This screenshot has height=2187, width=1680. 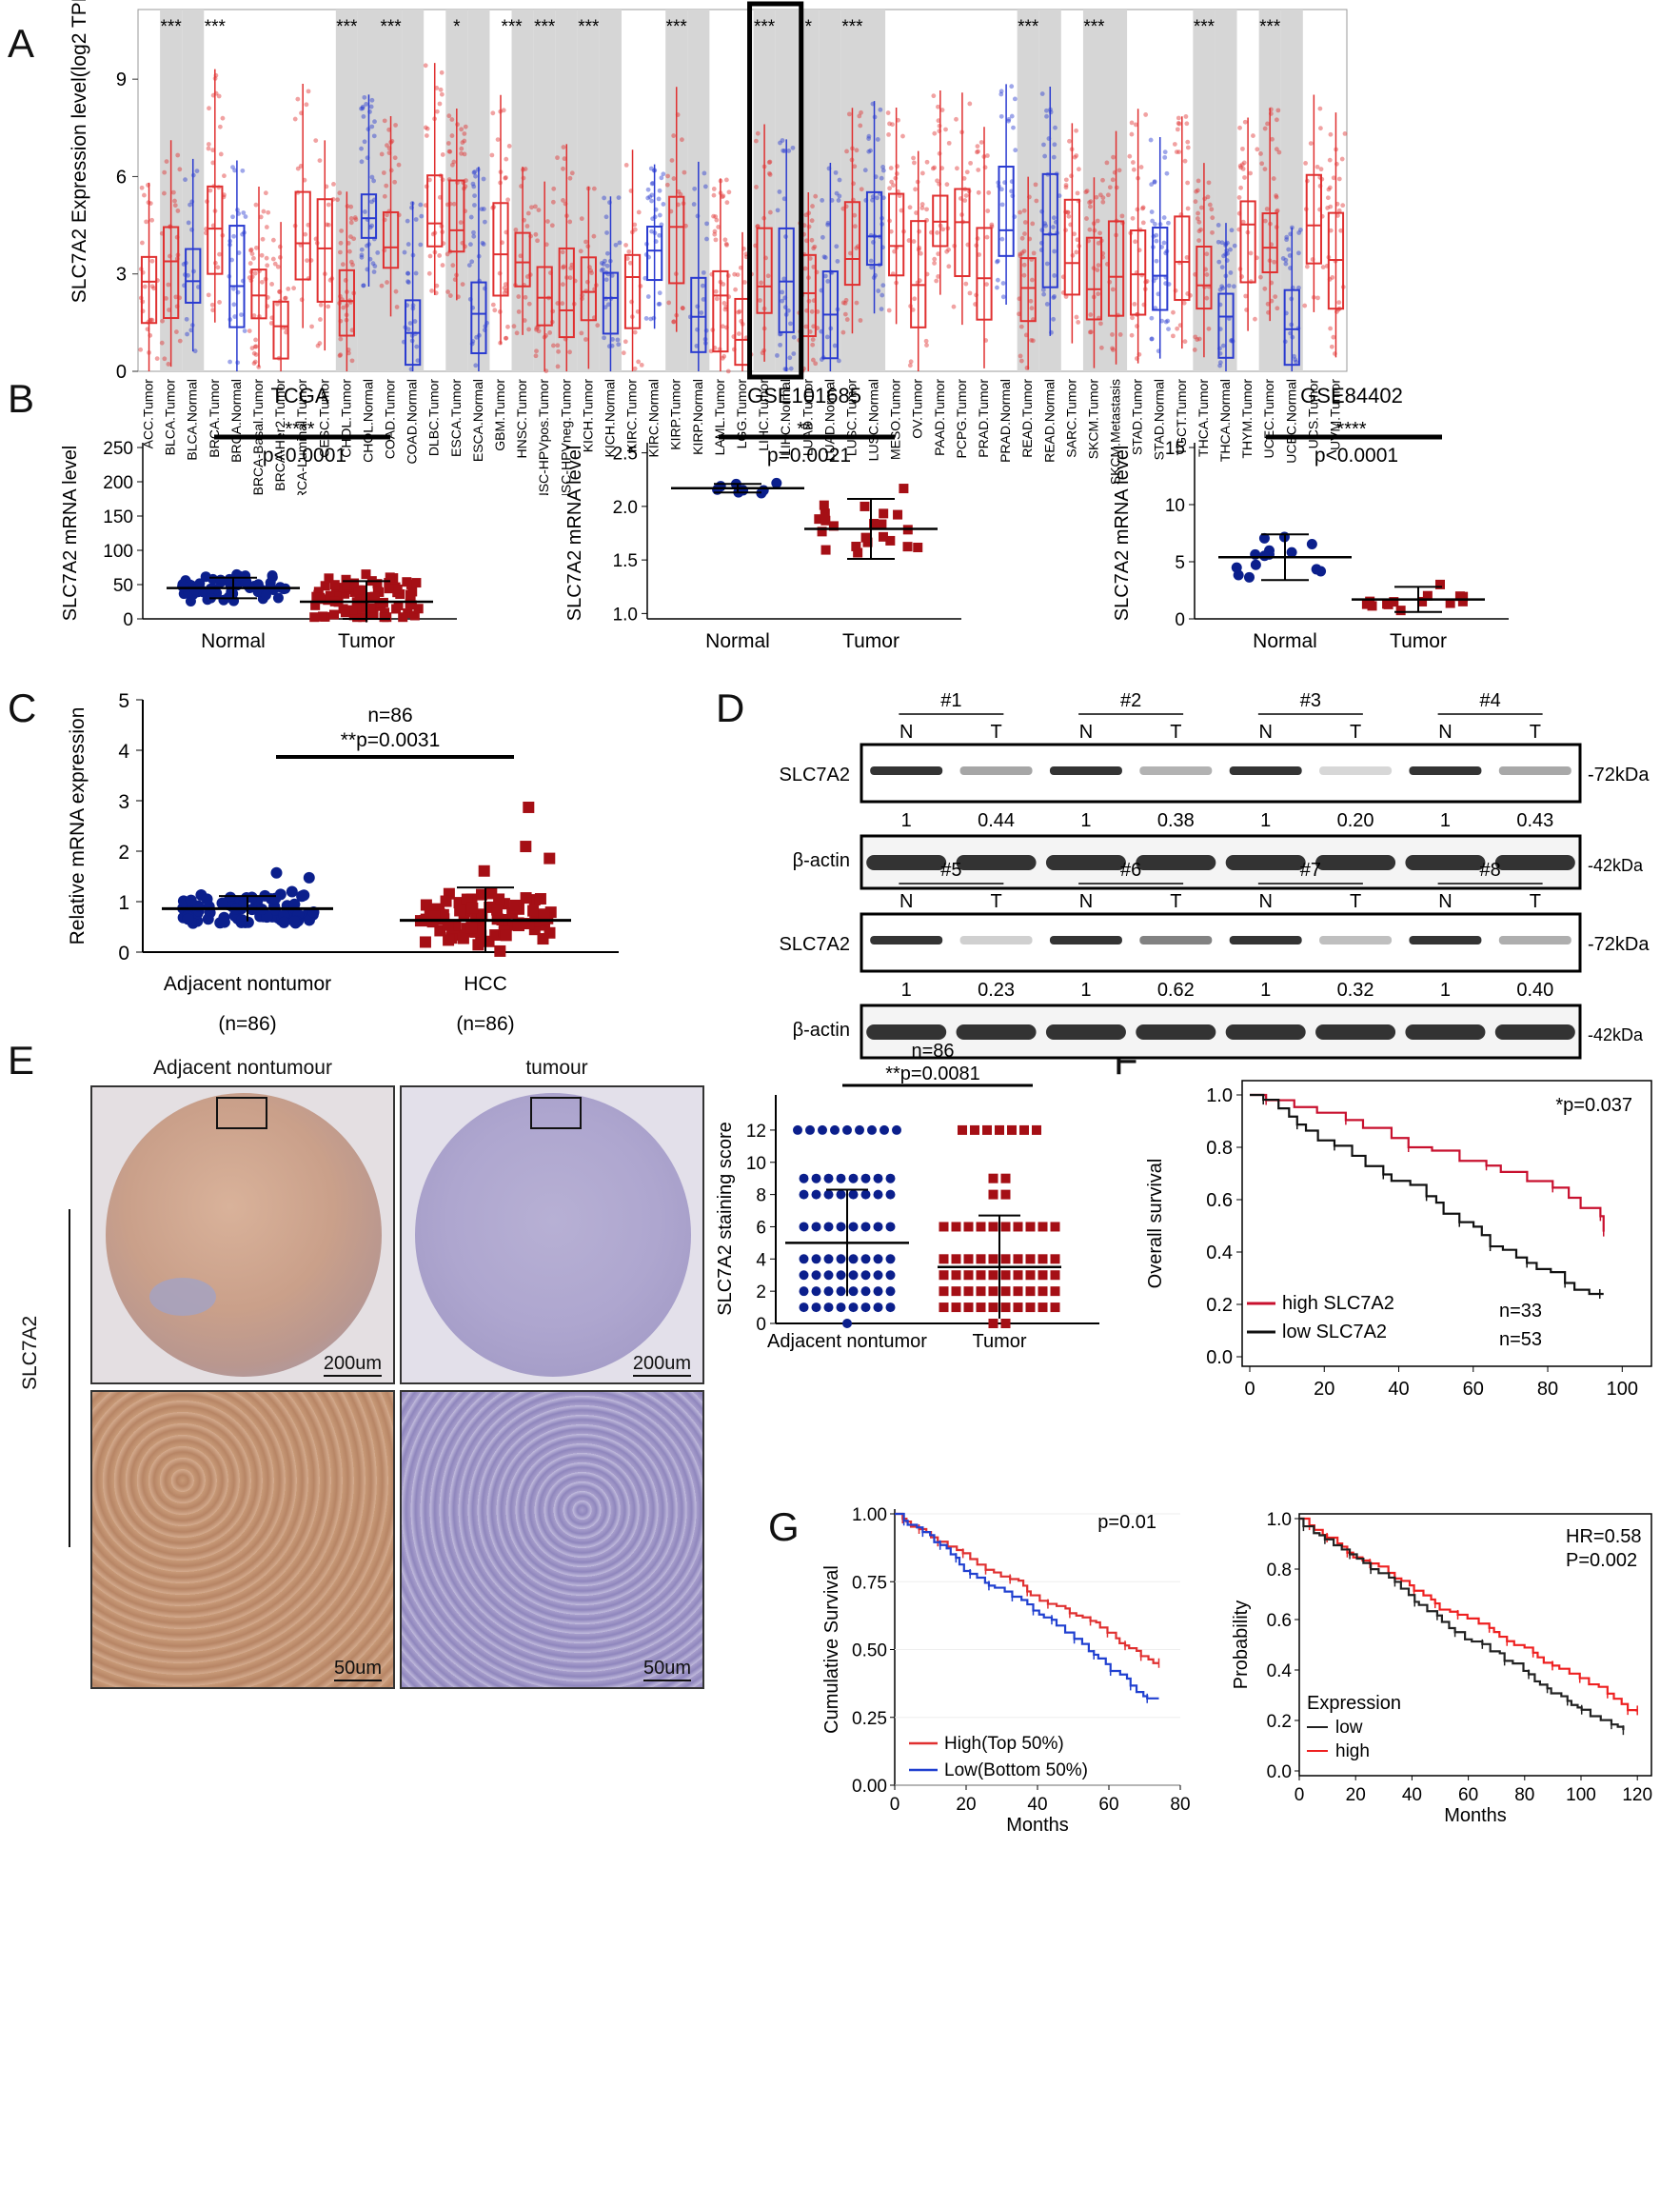 I want to click on panel-d-control-band, so click(x=1176, y=1032).